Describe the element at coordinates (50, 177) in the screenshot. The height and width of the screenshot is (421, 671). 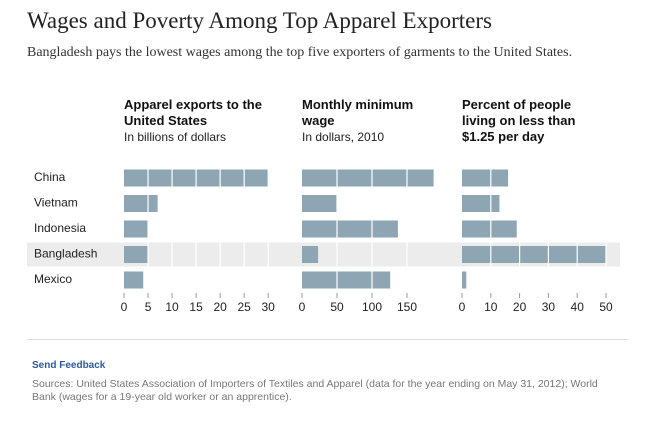
I see `category-label: China` at that location.